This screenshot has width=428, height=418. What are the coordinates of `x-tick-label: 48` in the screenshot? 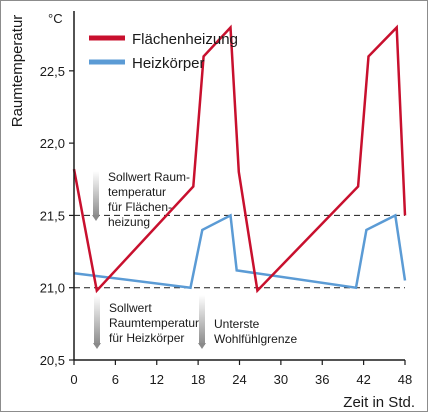 It's located at (405, 379).